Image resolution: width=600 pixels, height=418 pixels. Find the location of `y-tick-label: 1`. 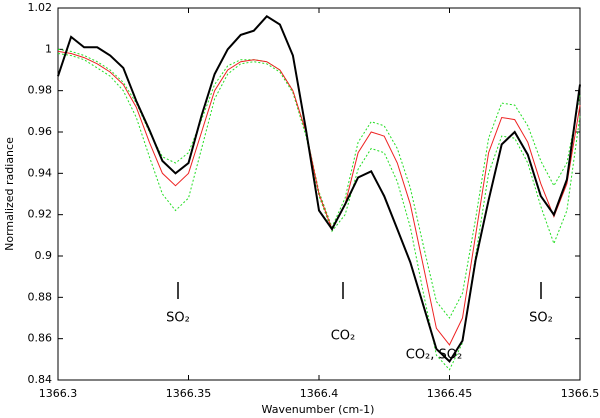

y-tick-label: 1 is located at coordinates (48, 48).